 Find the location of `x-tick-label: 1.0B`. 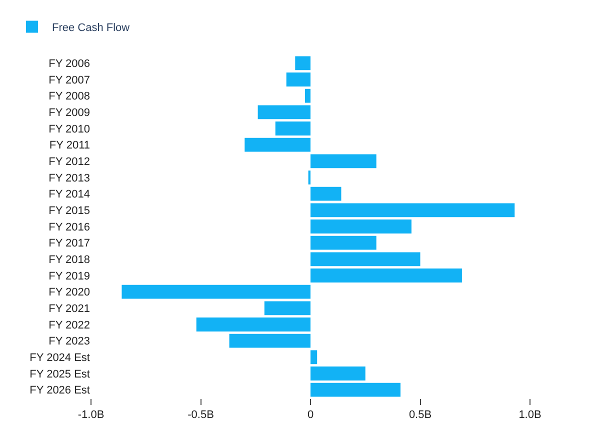

x-tick-label: 1.0B is located at coordinates (530, 415).